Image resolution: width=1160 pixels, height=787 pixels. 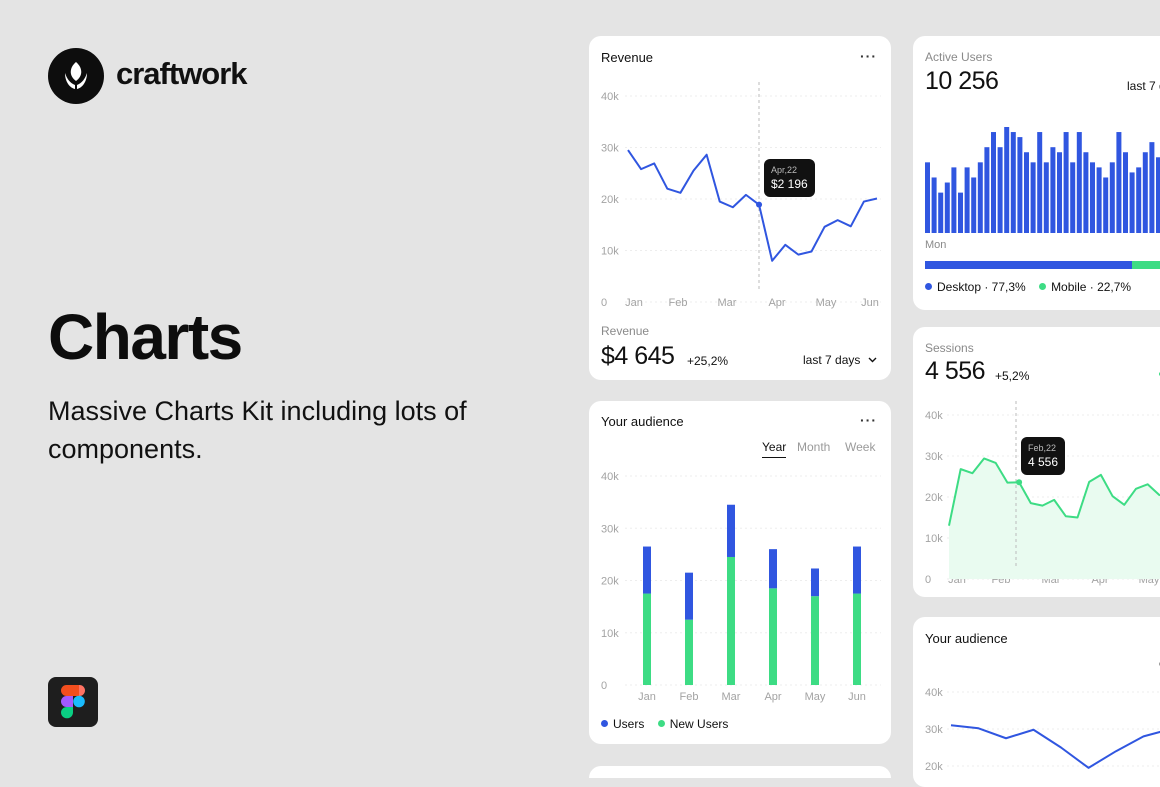 I want to click on sessions-tooltip: Feb,22 4 556, so click(x=1043, y=456).